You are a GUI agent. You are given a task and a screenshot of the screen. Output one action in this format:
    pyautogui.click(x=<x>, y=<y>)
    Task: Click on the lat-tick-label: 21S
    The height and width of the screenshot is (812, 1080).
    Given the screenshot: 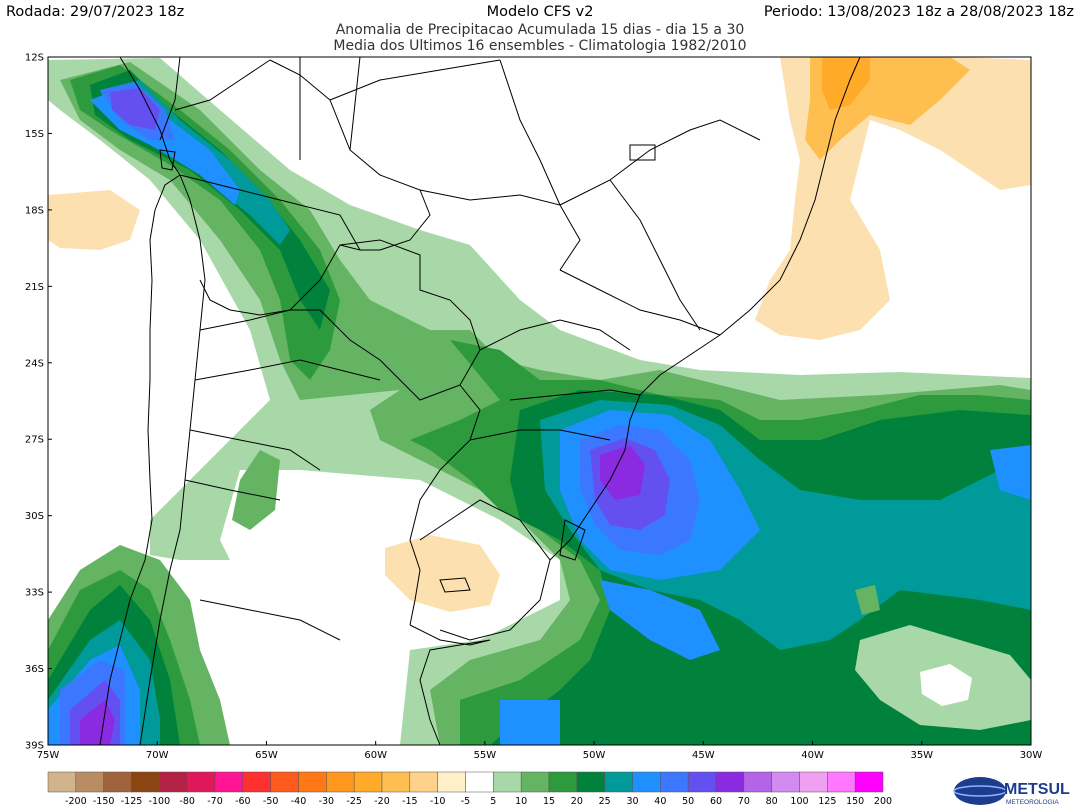 What is the action you would take?
    pyautogui.click(x=34, y=287)
    